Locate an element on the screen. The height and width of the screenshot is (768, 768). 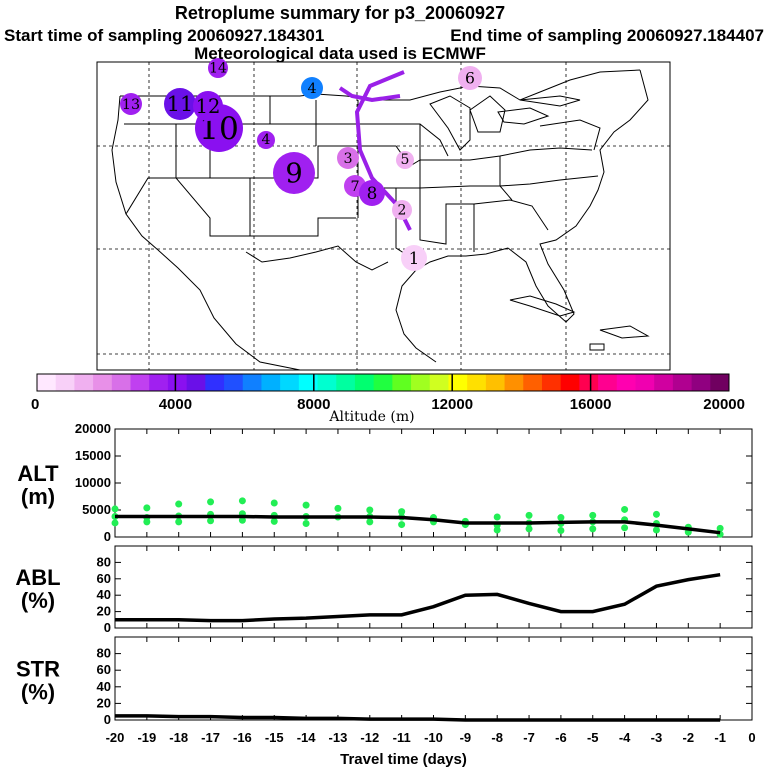
panel-label-unit: (%) is located at coordinates (38, 600).